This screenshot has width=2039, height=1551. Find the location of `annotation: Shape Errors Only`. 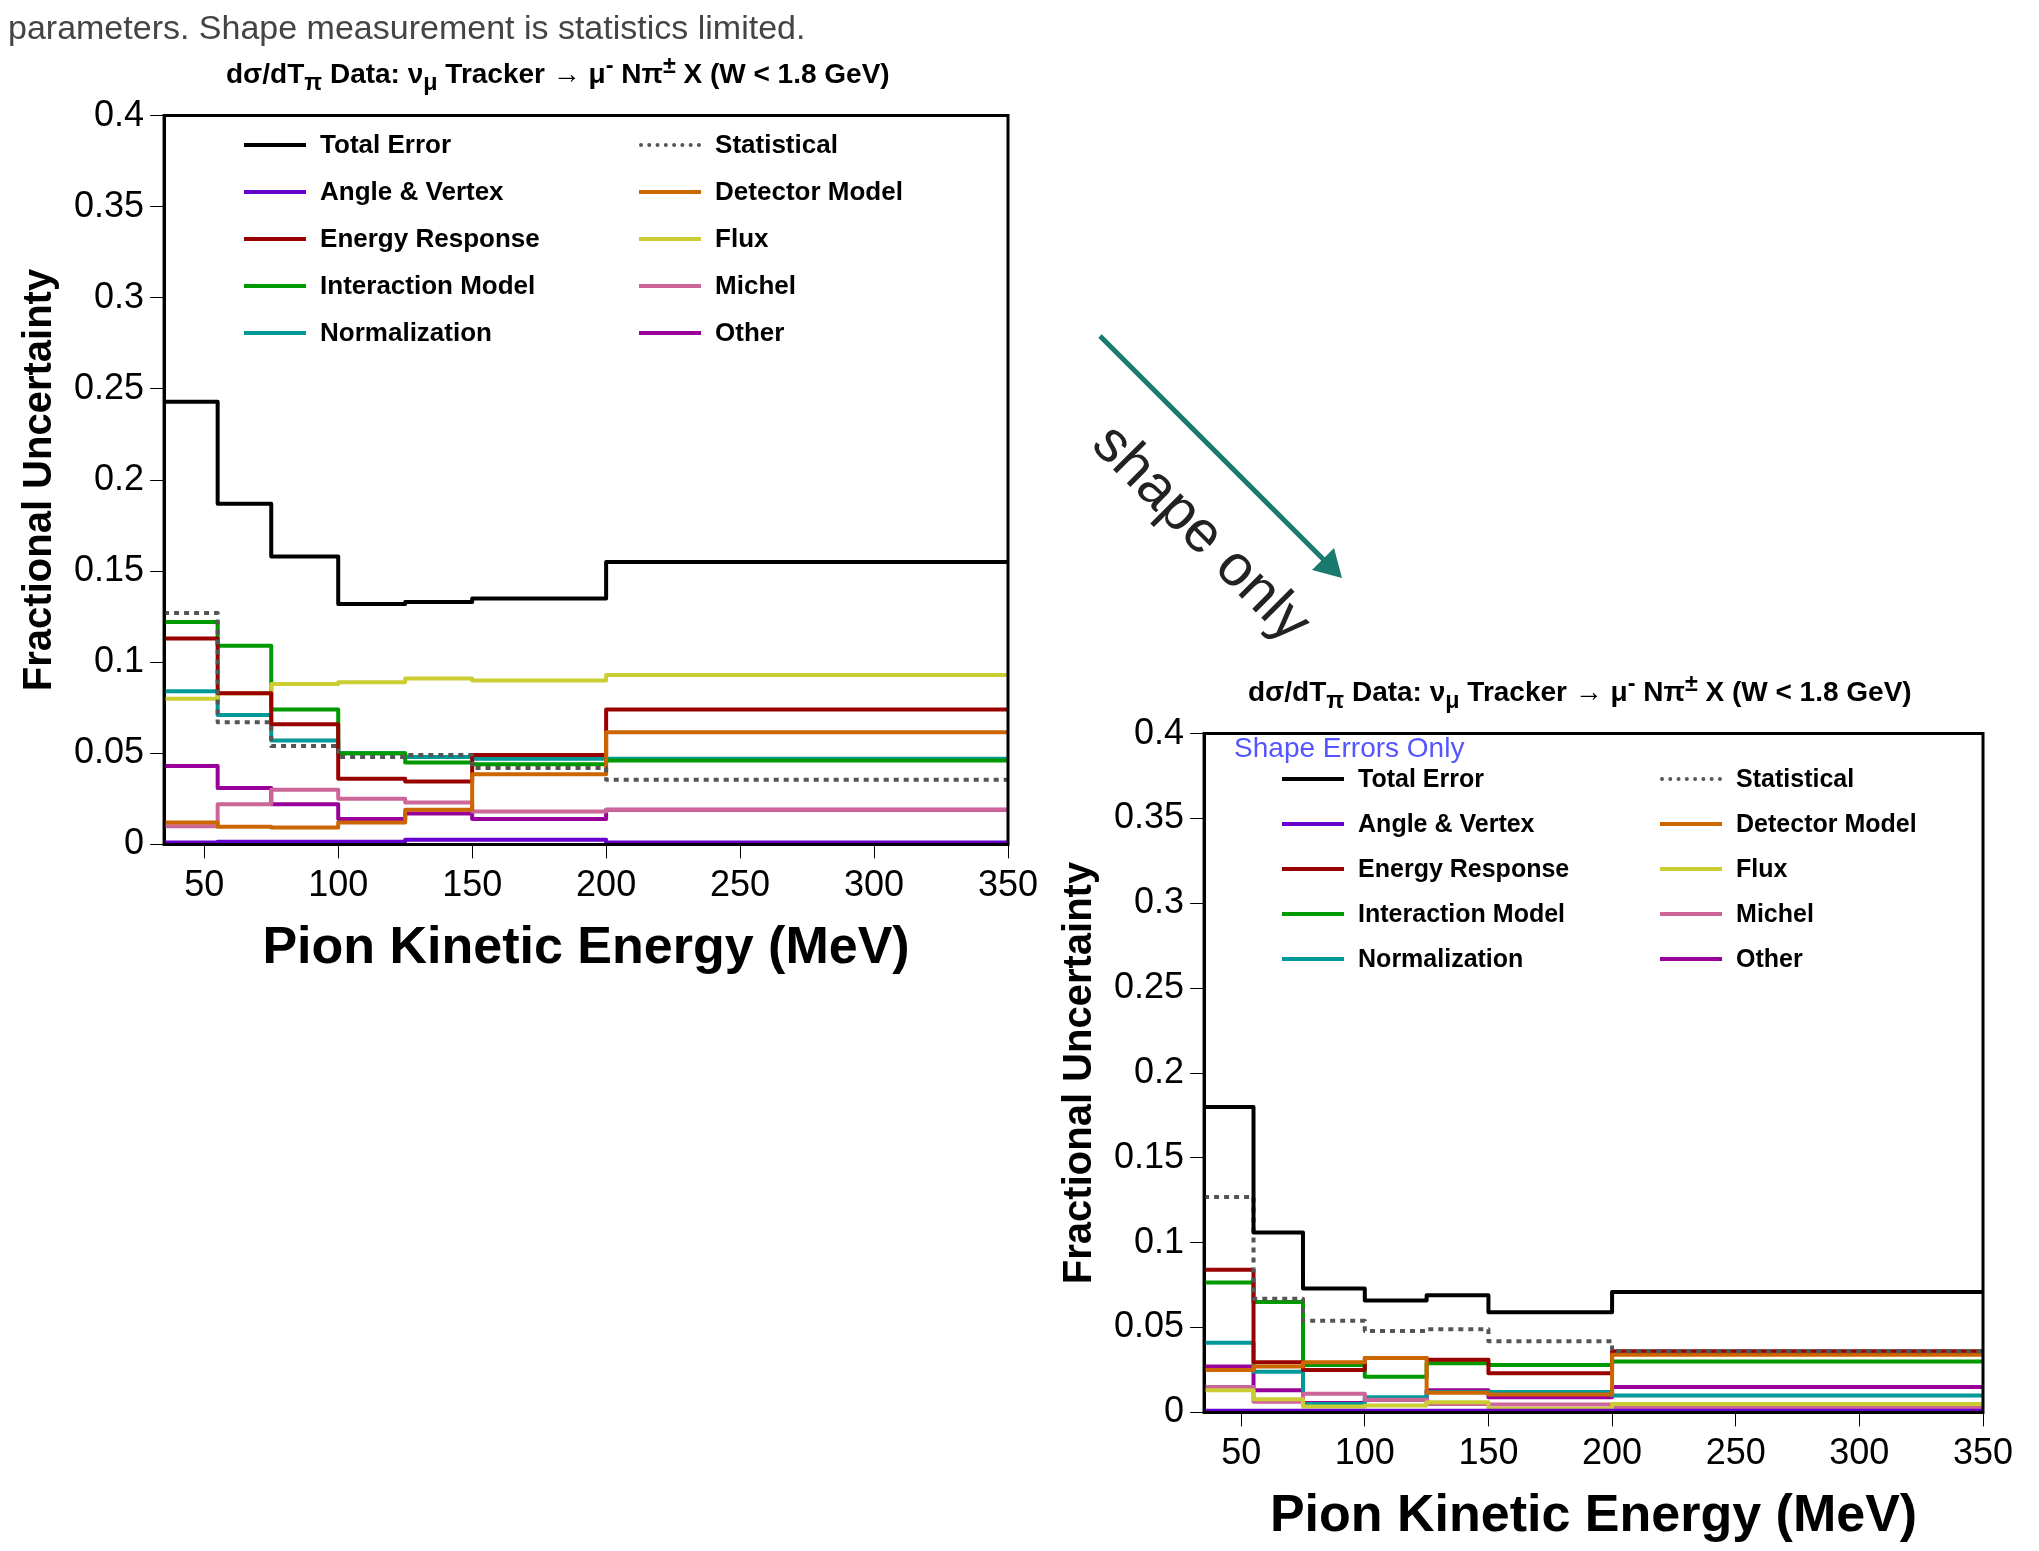

annotation: Shape Errors Only is located at coordinates (1349, 747).